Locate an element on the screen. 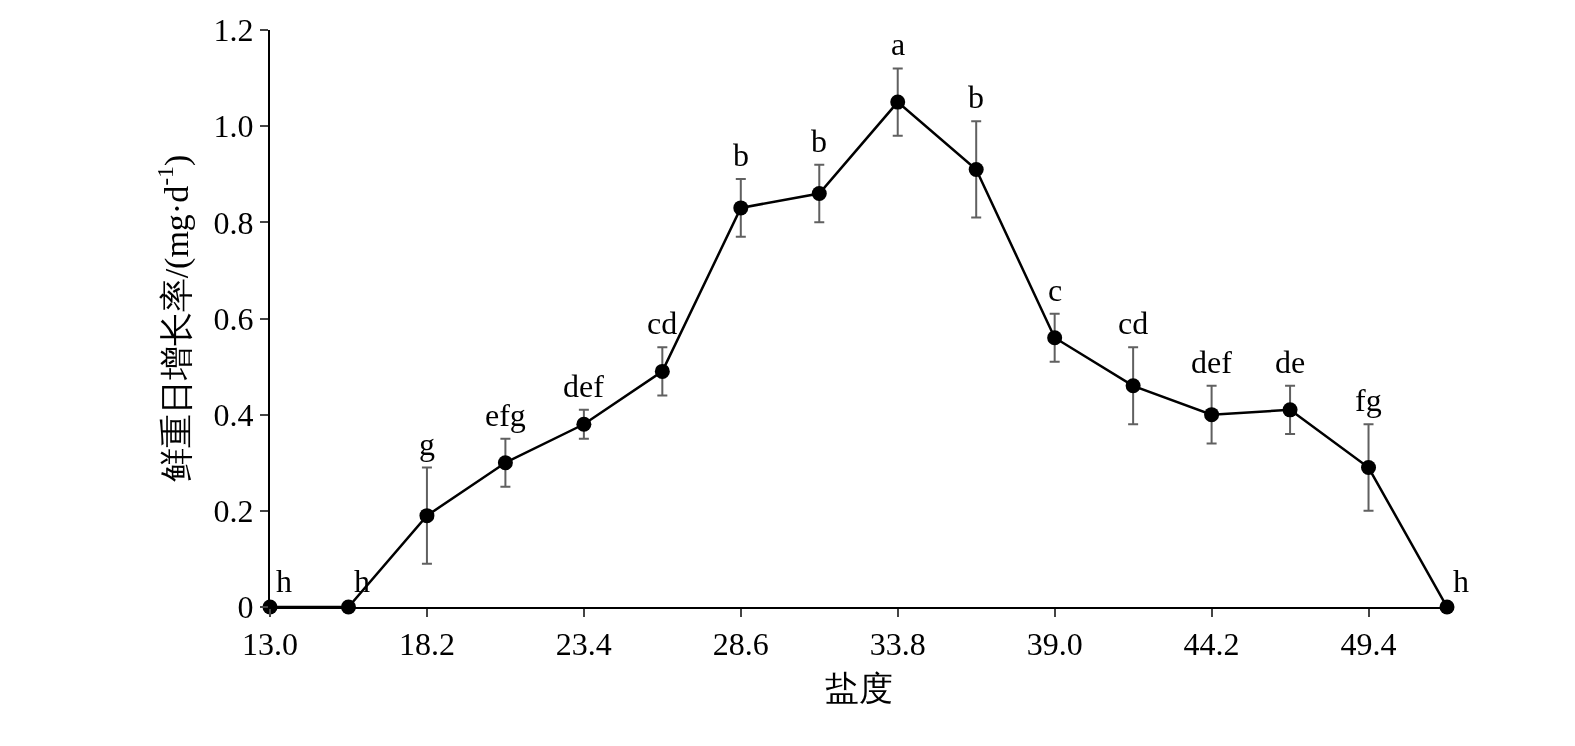 This screenshot has width=1575, height=746. y-tick-label: 1.2 is located at coordinates (233, 30).